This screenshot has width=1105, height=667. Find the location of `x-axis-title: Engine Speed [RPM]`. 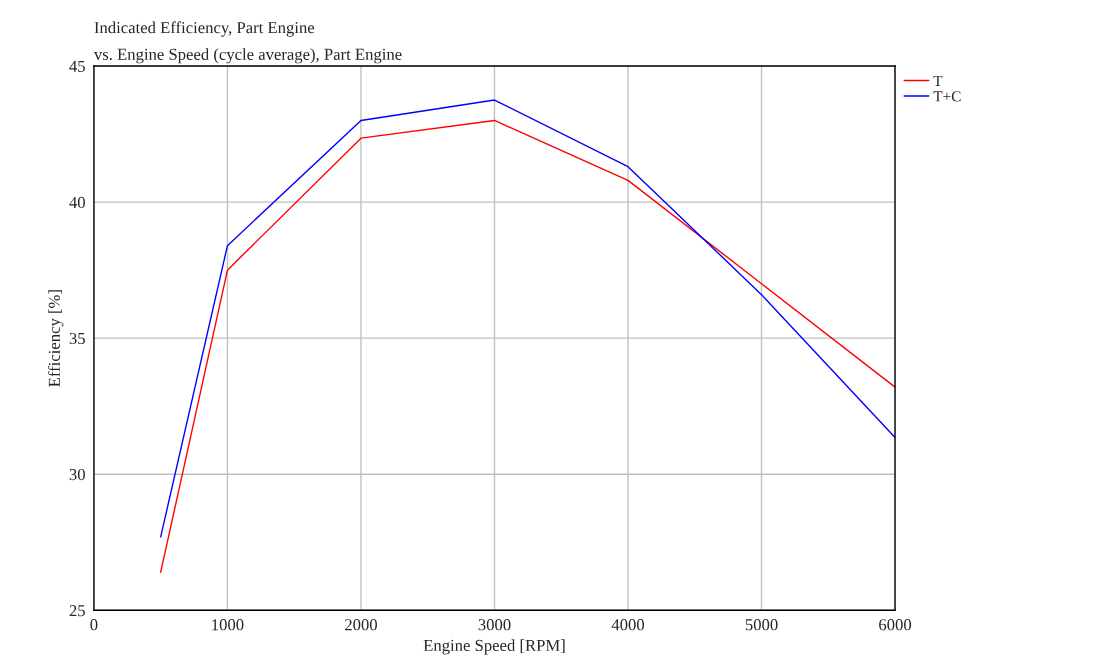

x-axis-title: Engine Speed [RPM] is located at coordinates (494, 647).